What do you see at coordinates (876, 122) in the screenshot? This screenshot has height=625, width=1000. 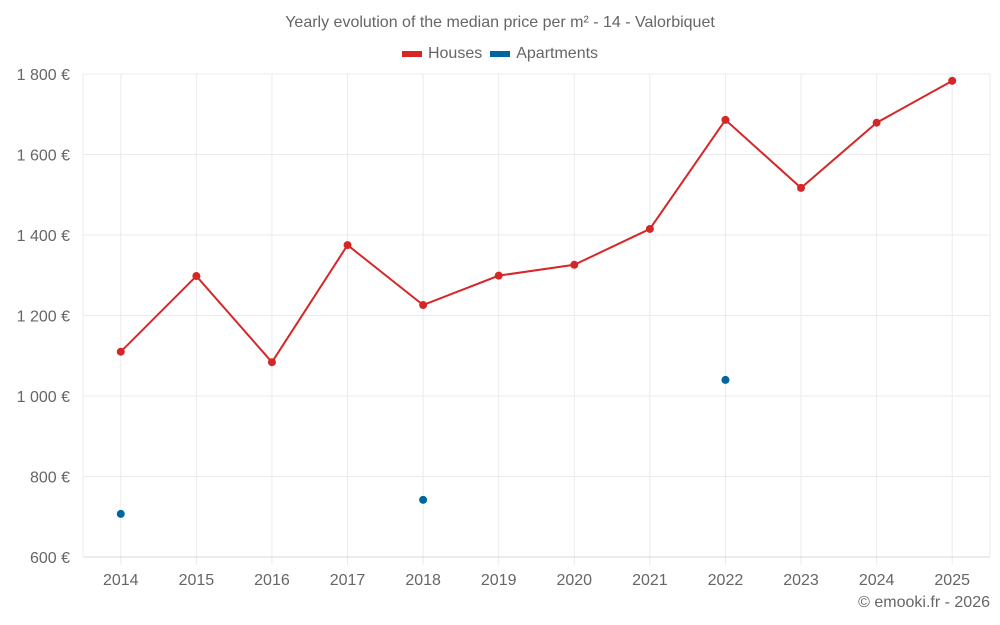 I see `point-houses-2024` at bounding box center [876, 122].